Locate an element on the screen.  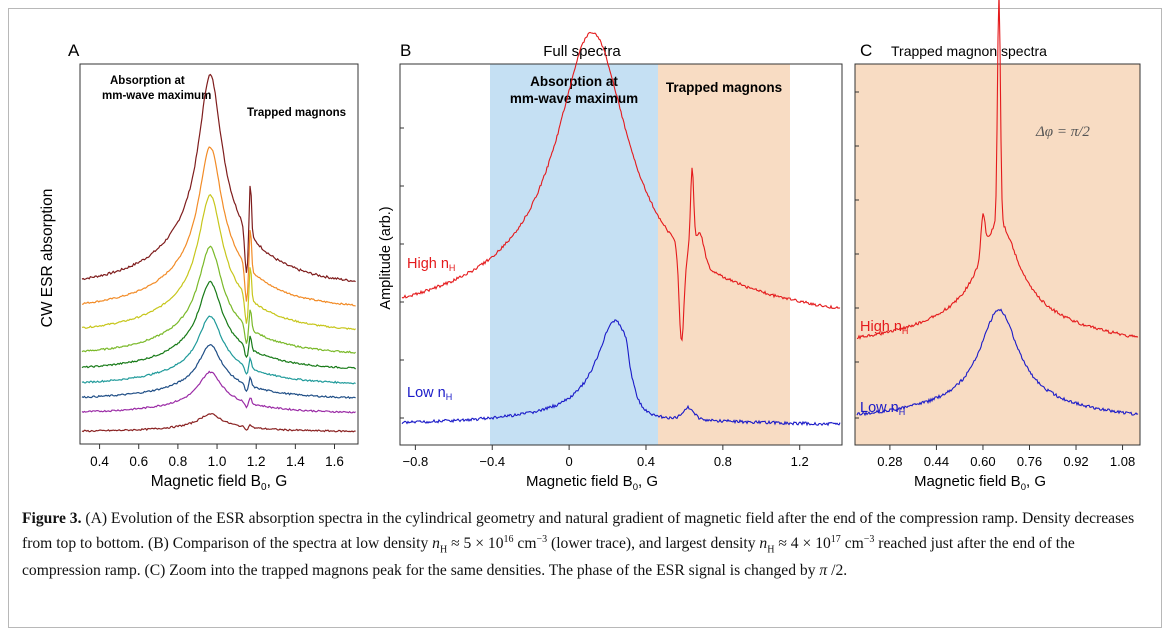
caption-density-high-sub: H is located at coordinates (771, 550).